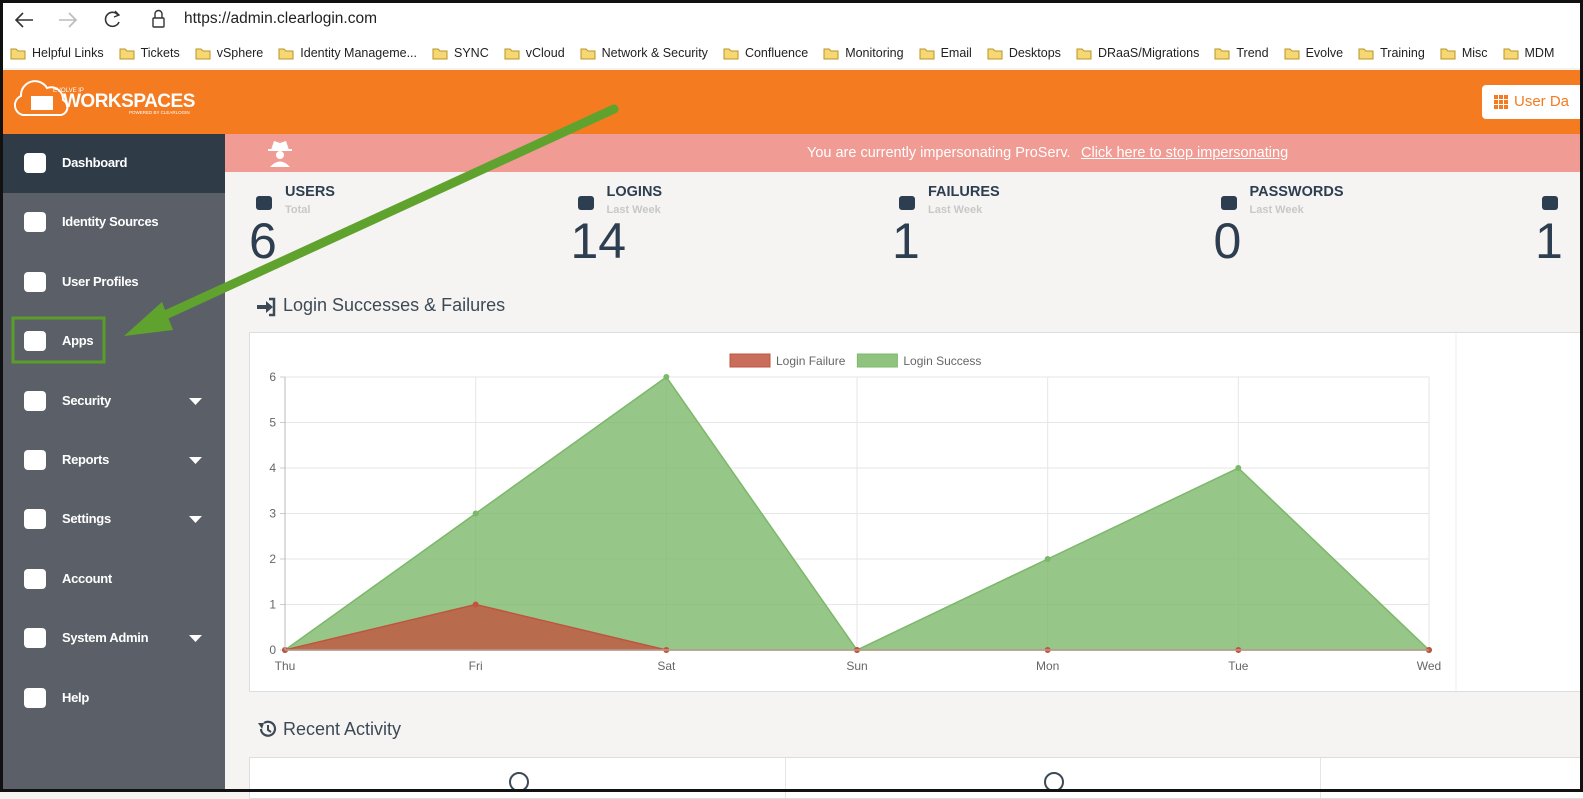 The height and width of the screenshot is (799, 1583). I want to click on activity-icon, so click(519, 782).